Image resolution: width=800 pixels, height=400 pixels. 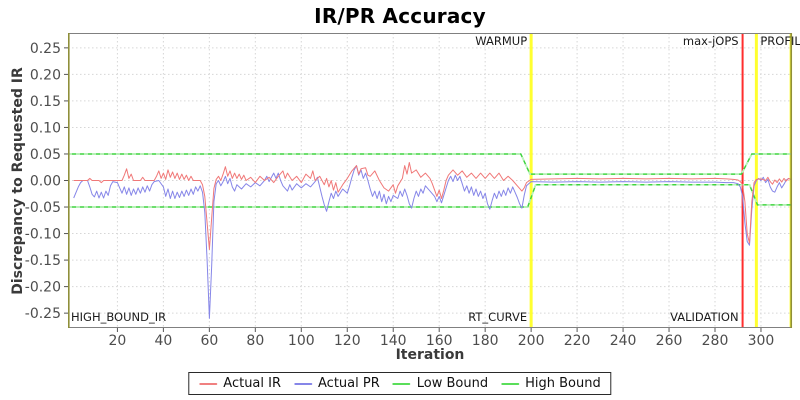 What do you see at coordinates (501, 41) in the screenshot?
I see `phase-label-warmup: WARMUP` at bounding box center [501, 41].